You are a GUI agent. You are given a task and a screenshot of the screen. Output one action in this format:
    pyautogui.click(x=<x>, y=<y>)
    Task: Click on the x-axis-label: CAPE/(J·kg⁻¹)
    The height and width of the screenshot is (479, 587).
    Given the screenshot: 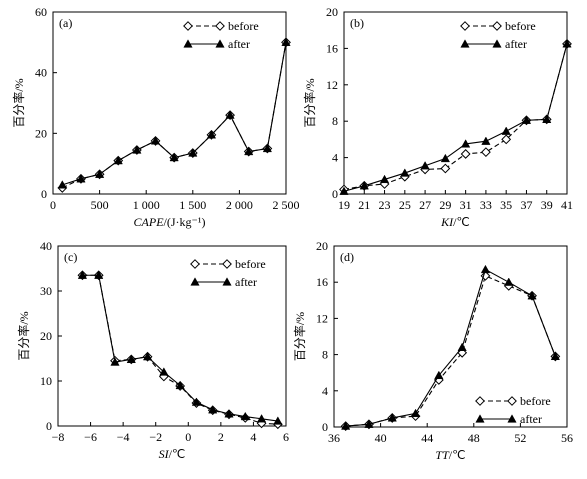 What is the action you would take?
    pyautogui.click(x=170, y=222)
    